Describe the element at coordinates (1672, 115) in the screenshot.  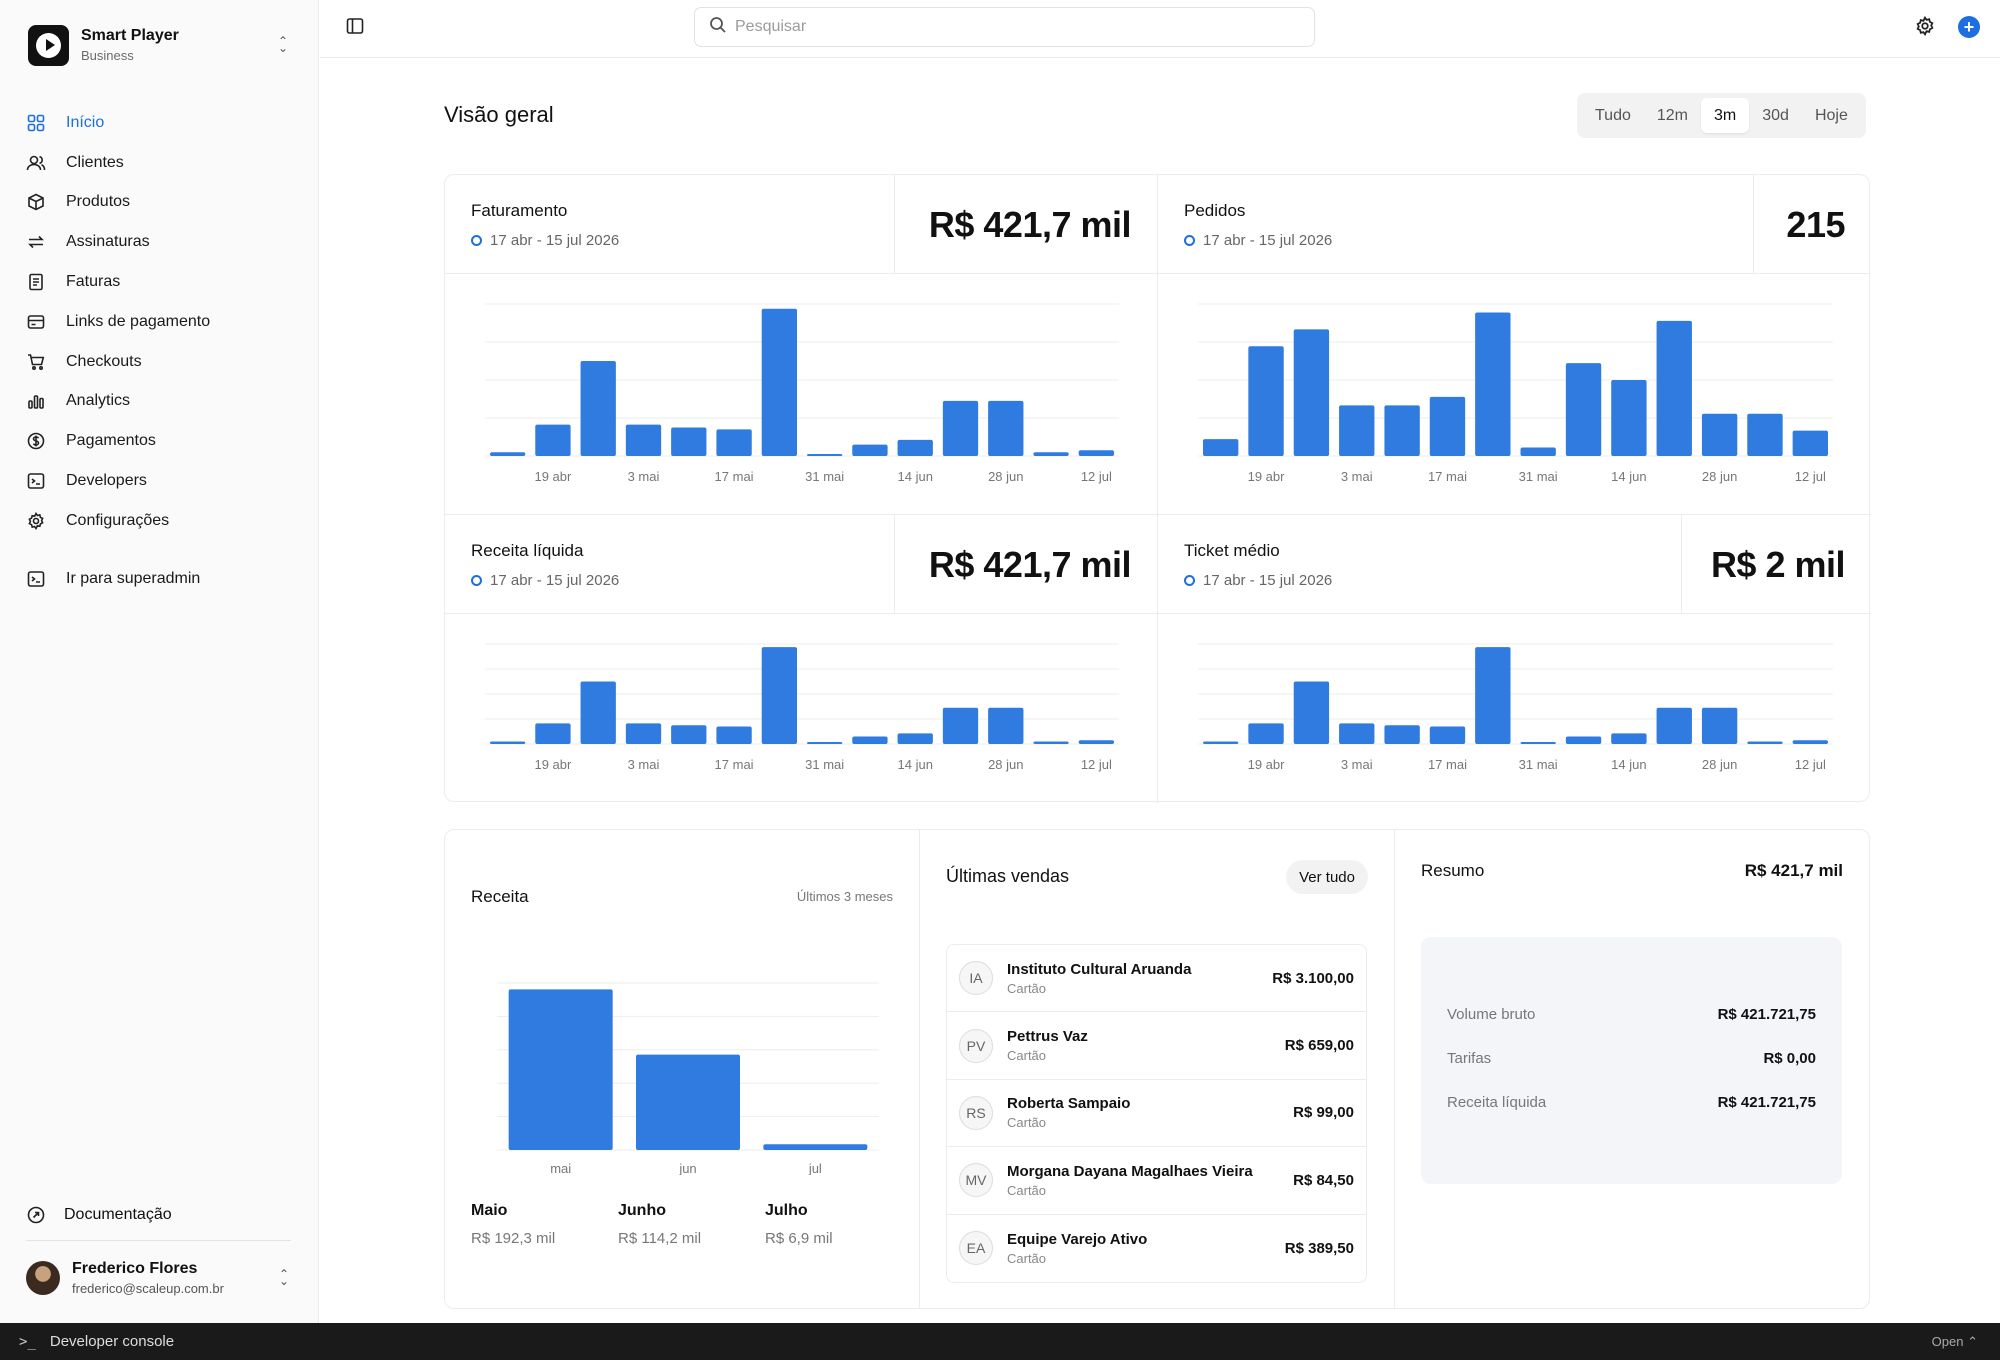
I see `range-12m: 12m` at that location.